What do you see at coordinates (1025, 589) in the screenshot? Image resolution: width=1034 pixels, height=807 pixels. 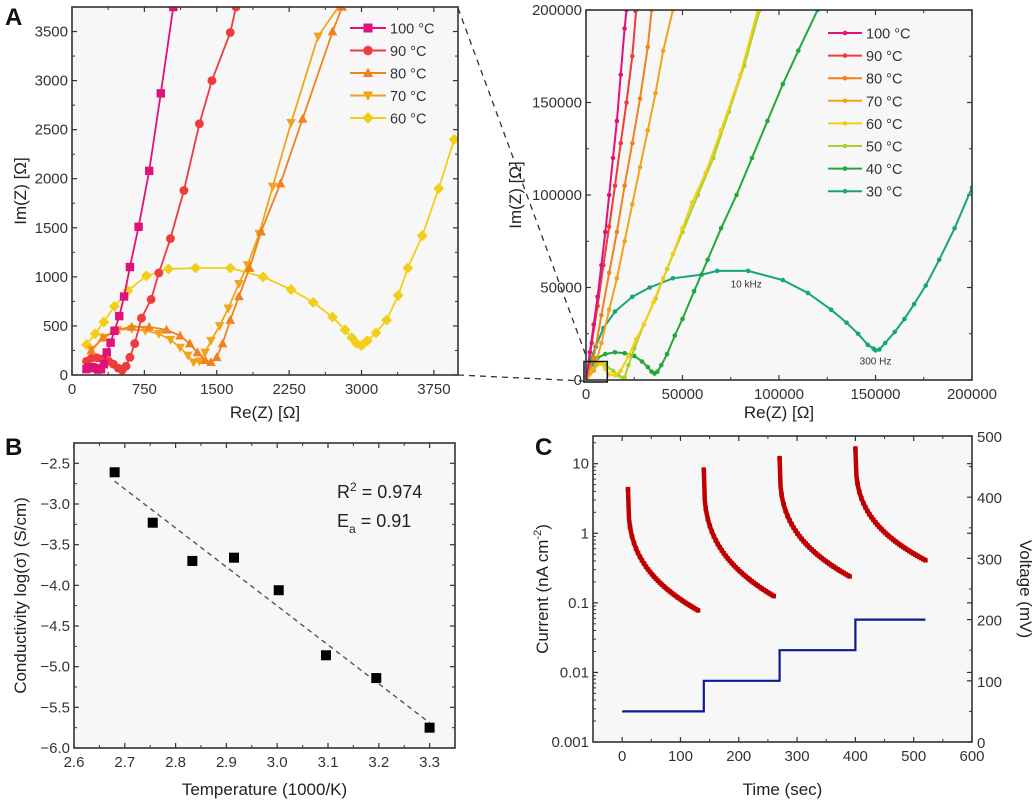 I see `y2-axis-label: Voltage (mV)` at bounding box center [1025, 589].